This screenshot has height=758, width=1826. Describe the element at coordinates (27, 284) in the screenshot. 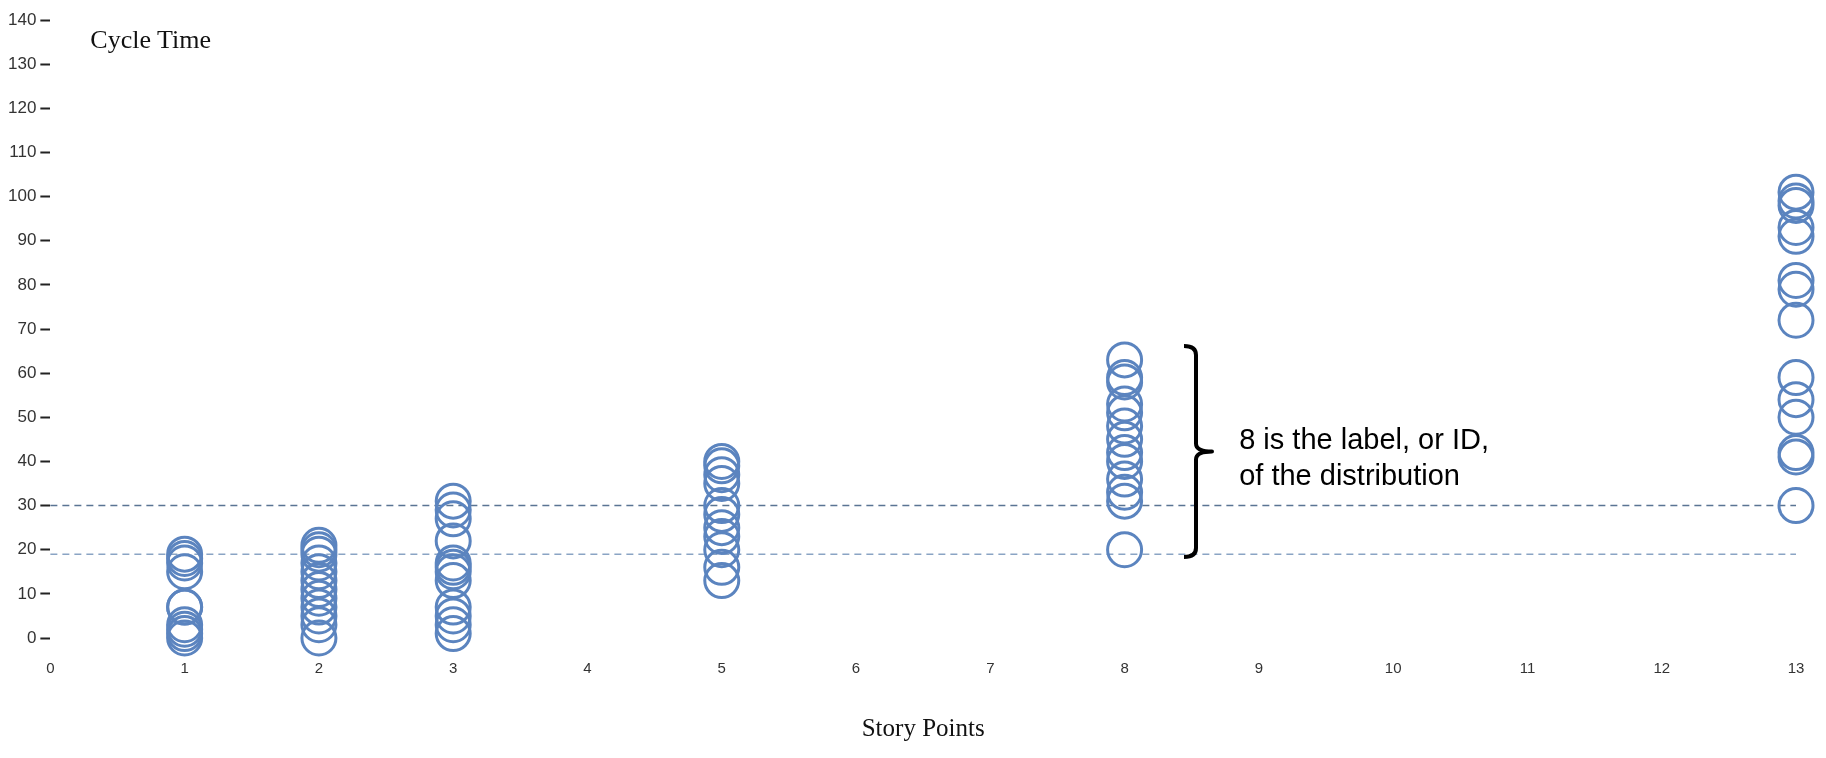

I see `y-tick-label: 80` at that location.